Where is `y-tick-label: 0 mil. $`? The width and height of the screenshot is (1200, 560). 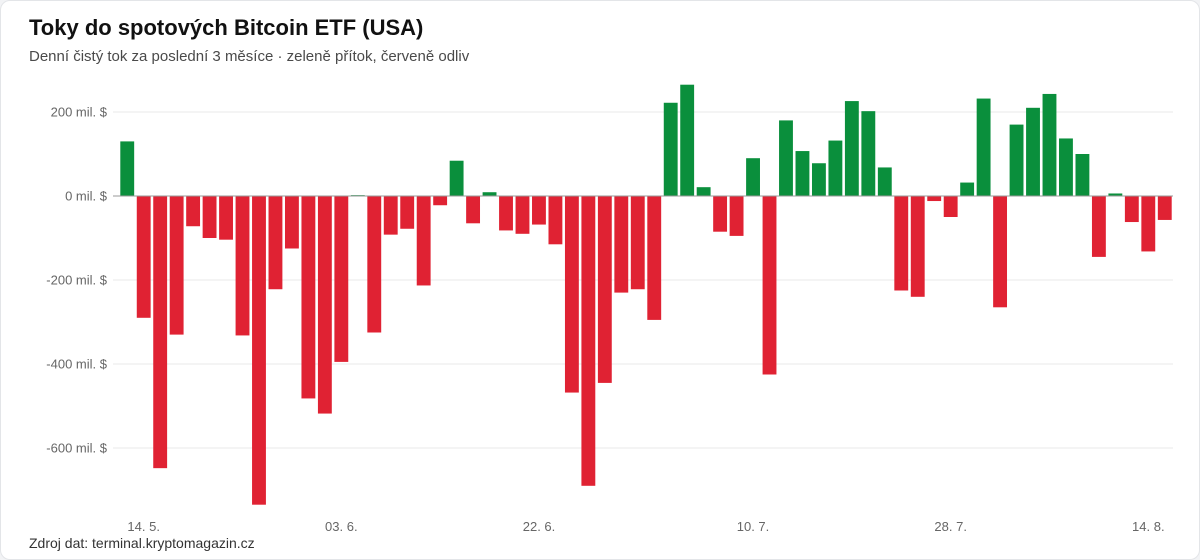 y-tick-label: 0 mil. $ is located at coordinates (86, 196).